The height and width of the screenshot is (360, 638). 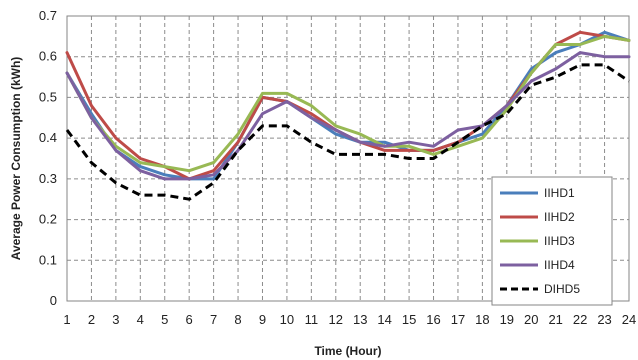 What do you see at coordinates (409, 319) in the screenshot?
I see `x-tick-label: 15` at bounding box center [409, 319].